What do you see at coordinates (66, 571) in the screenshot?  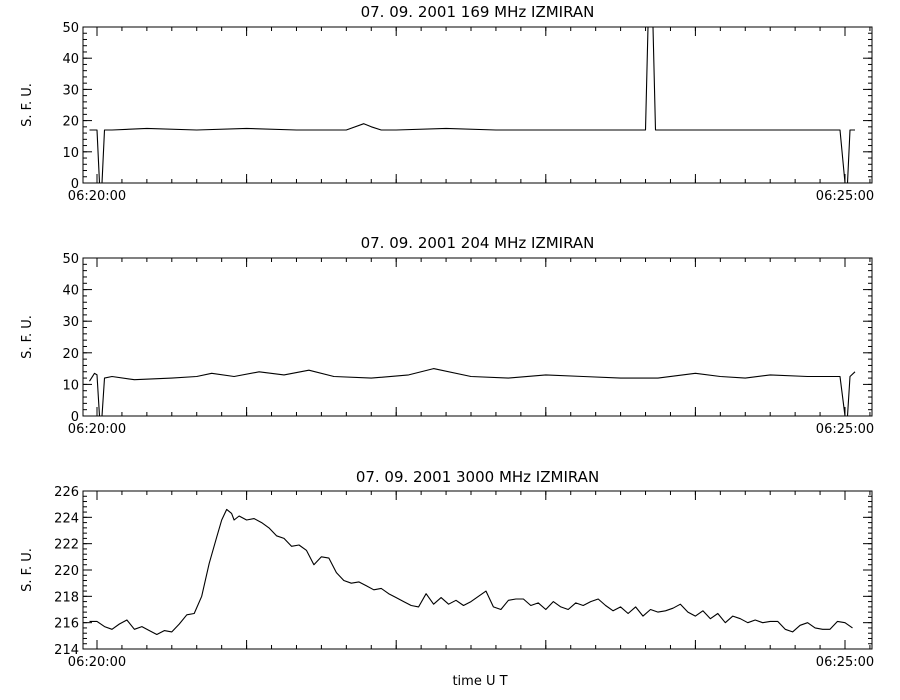 I see `y-tick-label: 220` at bounding box center [66, 571].